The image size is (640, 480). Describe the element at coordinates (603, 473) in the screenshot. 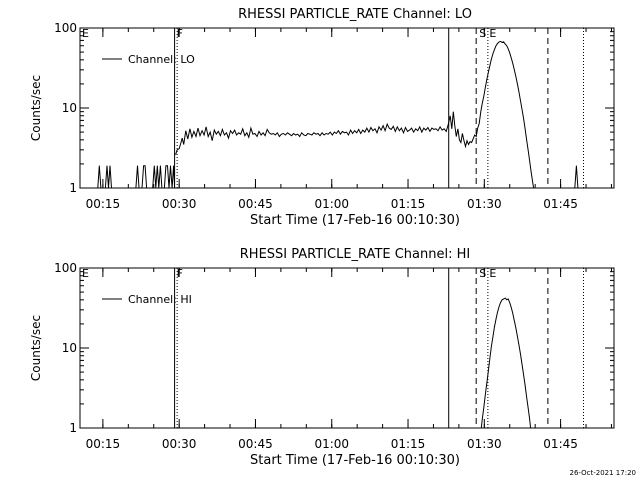

I see `footer-timestamp: 26-Oct-2021 17:20` at that location.